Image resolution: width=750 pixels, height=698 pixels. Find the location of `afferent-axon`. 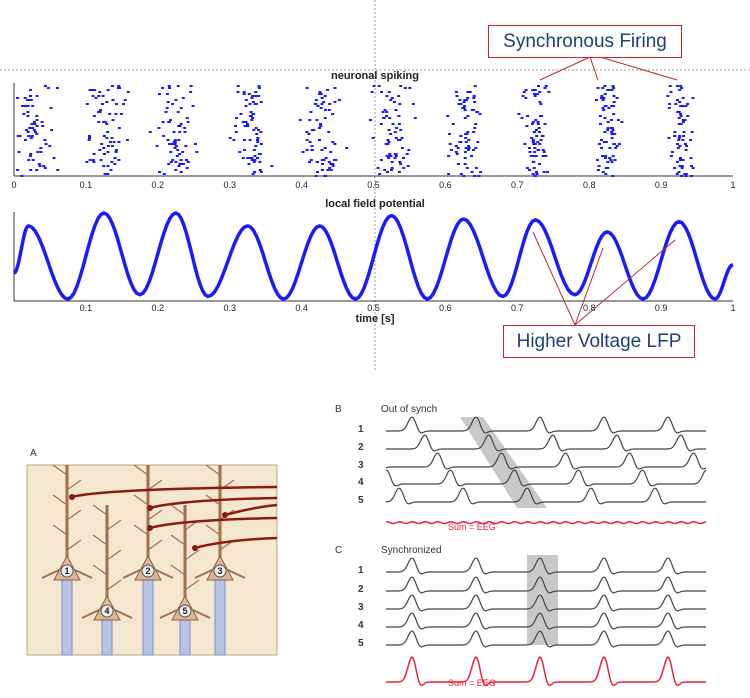

afferent-axon is located at coordinates (174, 492).